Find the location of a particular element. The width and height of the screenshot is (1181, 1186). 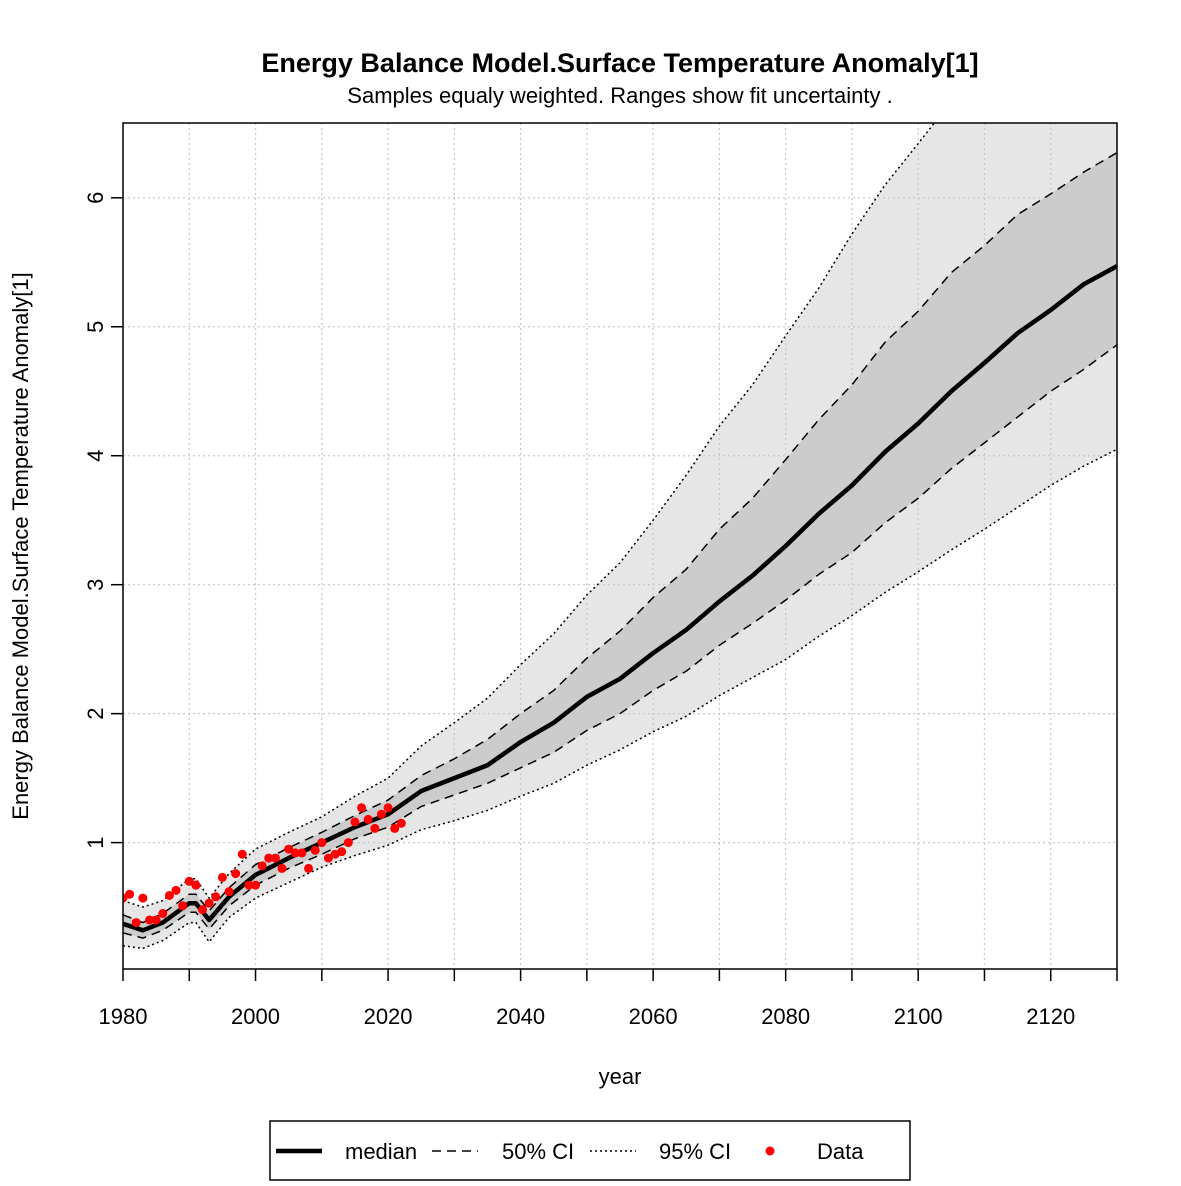

legend: median 50% CI 95% CI Data is located at coordinates (570, 1151).